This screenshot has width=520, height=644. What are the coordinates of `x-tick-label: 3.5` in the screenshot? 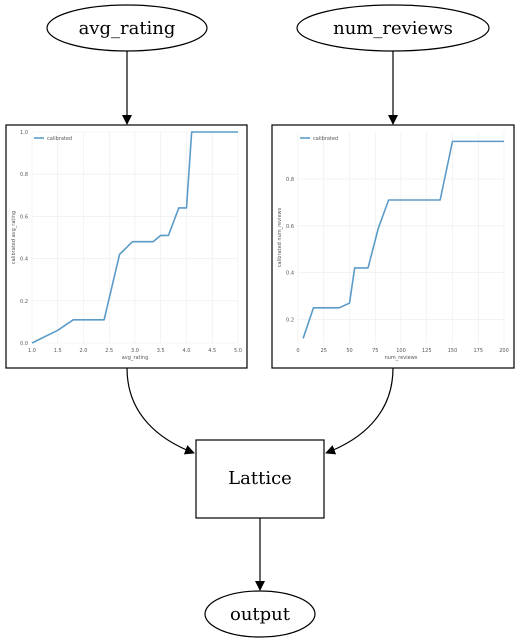 It's located at (161, 351).